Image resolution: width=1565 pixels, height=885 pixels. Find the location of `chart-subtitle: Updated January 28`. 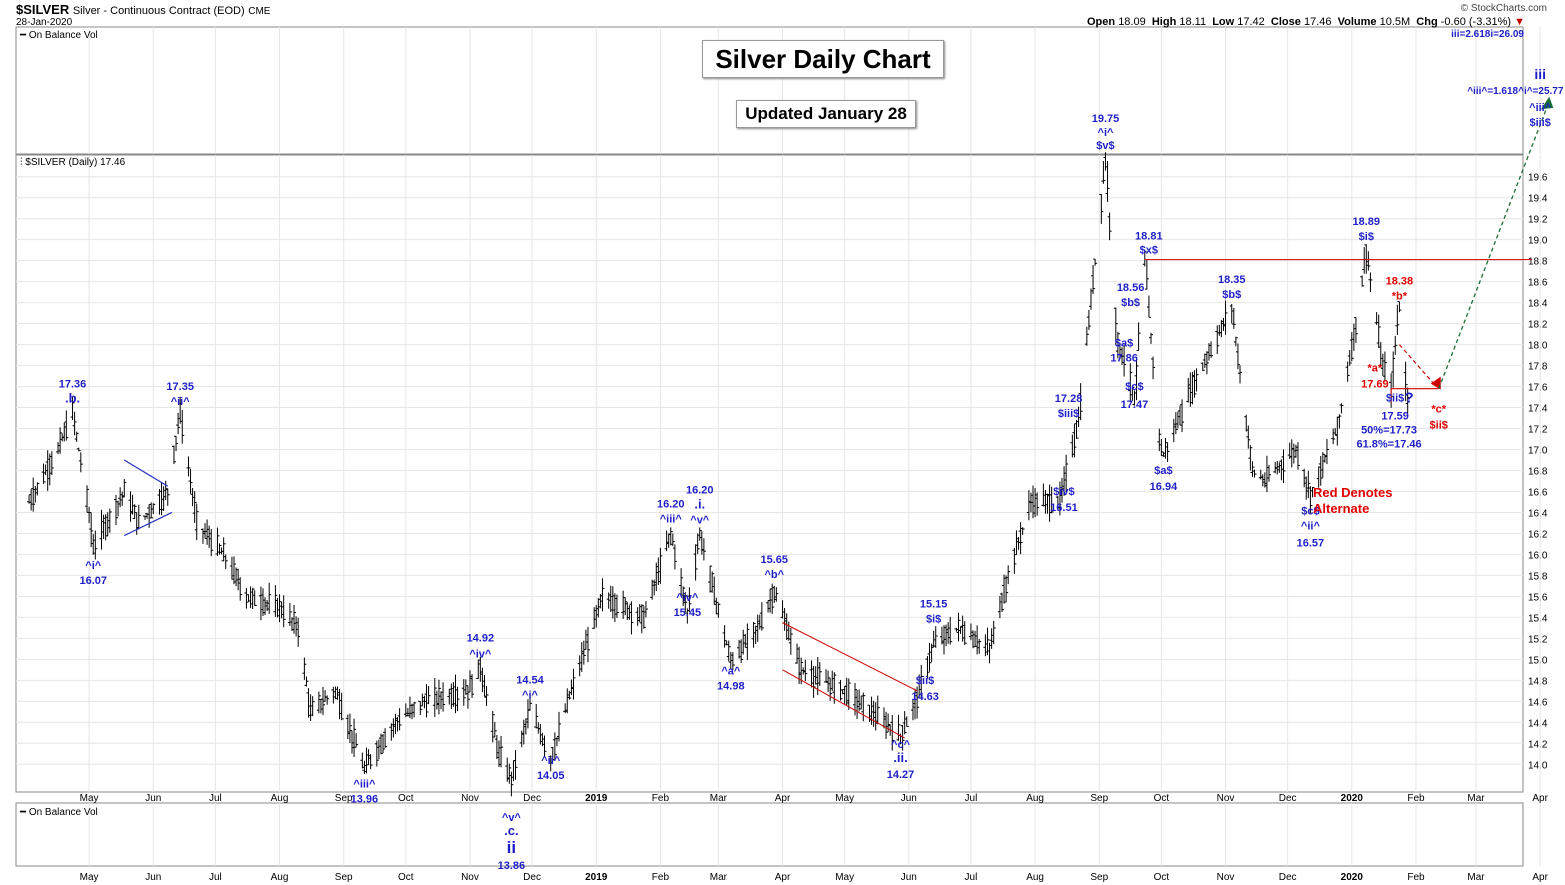

chart-subtitle: Updated January 28 is located at coordinates (826, 114).